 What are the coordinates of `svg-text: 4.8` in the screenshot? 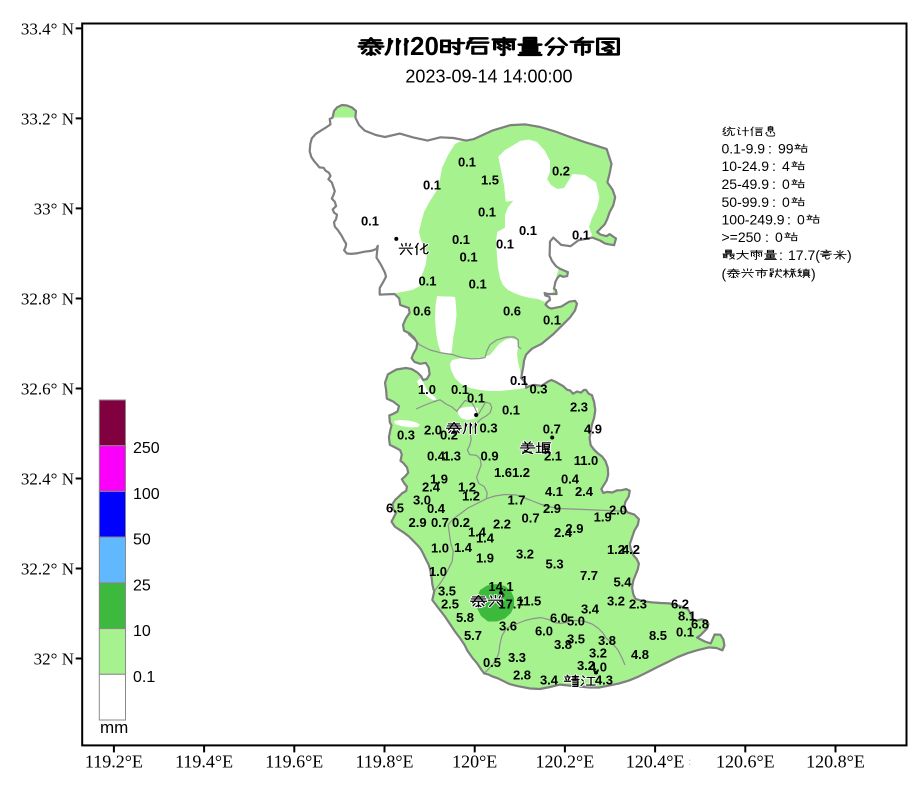 It's located at (640, 654).